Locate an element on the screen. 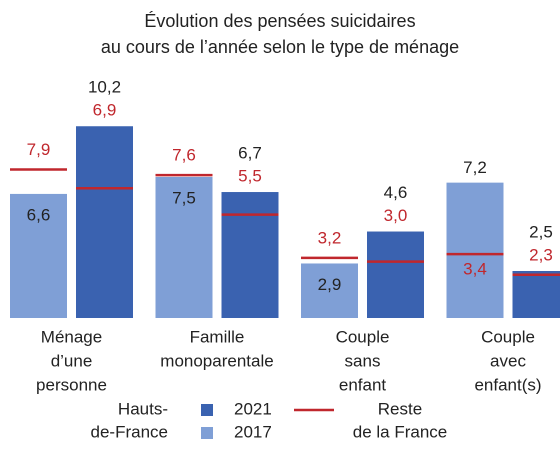 The height and width of the screenshot is (460, 560). category-label: enfant(s) is located at coordinates (507, 384).